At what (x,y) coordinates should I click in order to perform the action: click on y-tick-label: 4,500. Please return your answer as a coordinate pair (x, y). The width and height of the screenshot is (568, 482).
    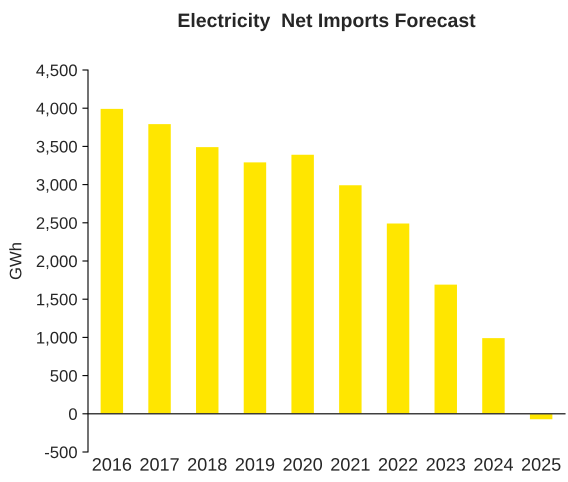
    Looking at the image, I should click on (56, 71).